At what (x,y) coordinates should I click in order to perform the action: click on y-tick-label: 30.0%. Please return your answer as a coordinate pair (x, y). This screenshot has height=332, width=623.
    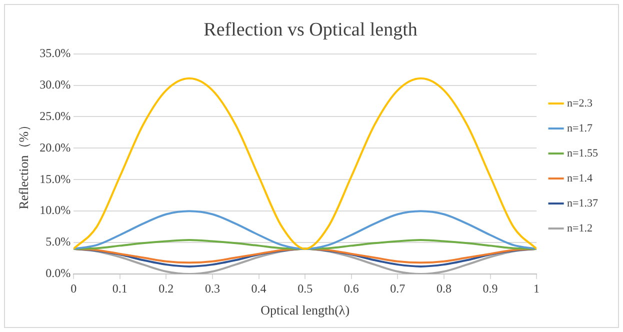
    Looking at the image, I should click on (55, 84).